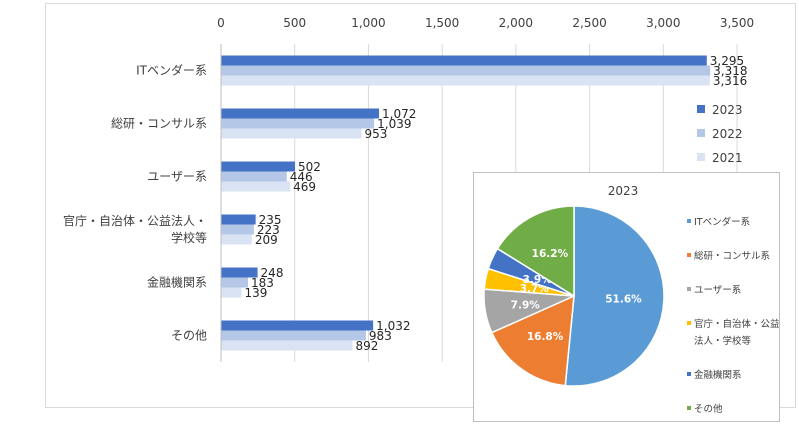 The image size is (799, 428). I want to click on legend-label-2023: 2023, so click(727, 110).